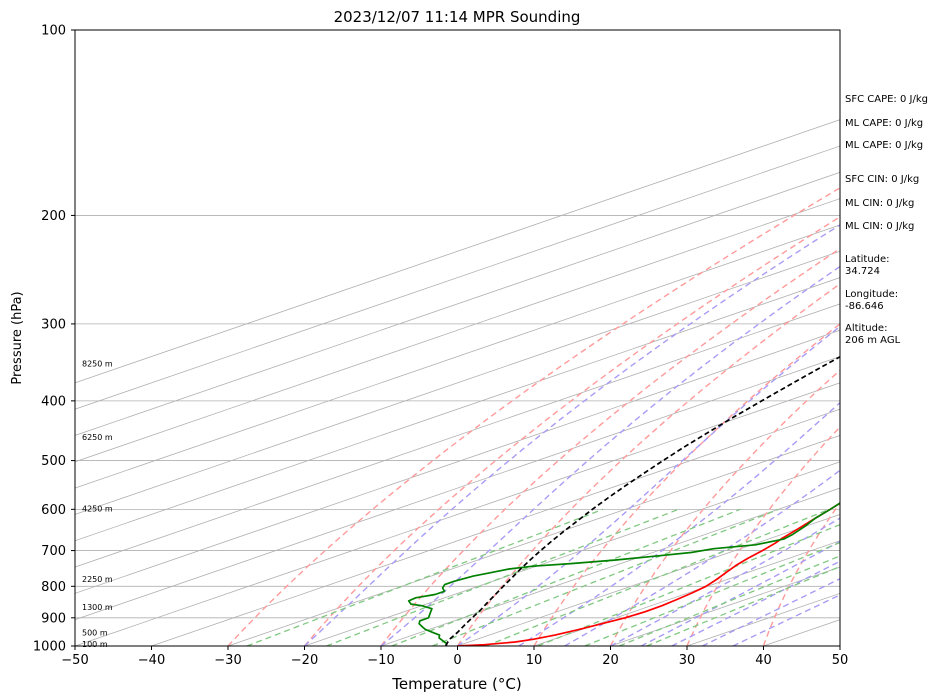  Describe the element at coordinates (456, 684) in the screenshot. I see `x-axis-title: Temperature (°C)` at that location.